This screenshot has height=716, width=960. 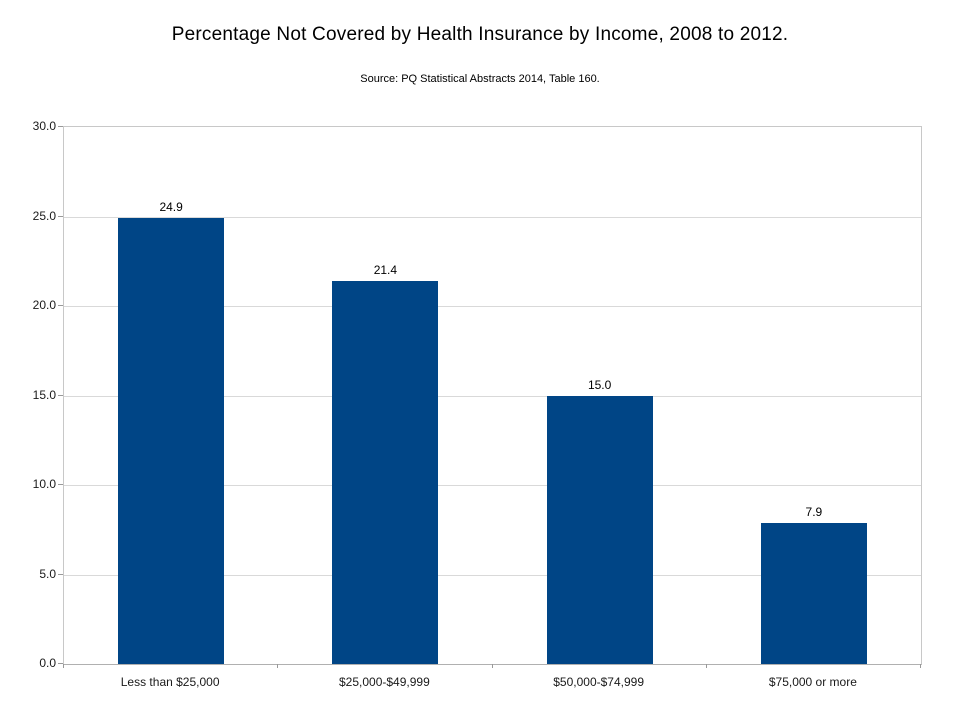 I want to click on y-tick-label: 0.0, so click(x=47, y=663).